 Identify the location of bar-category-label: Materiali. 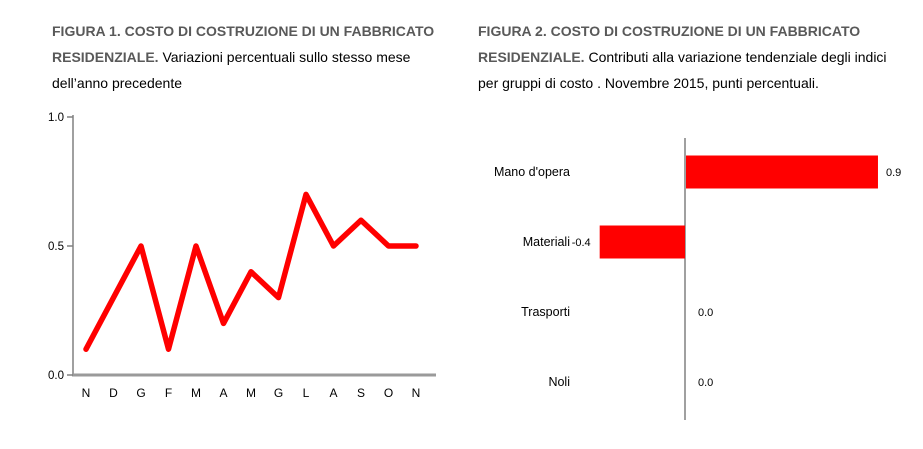
(546, 242).